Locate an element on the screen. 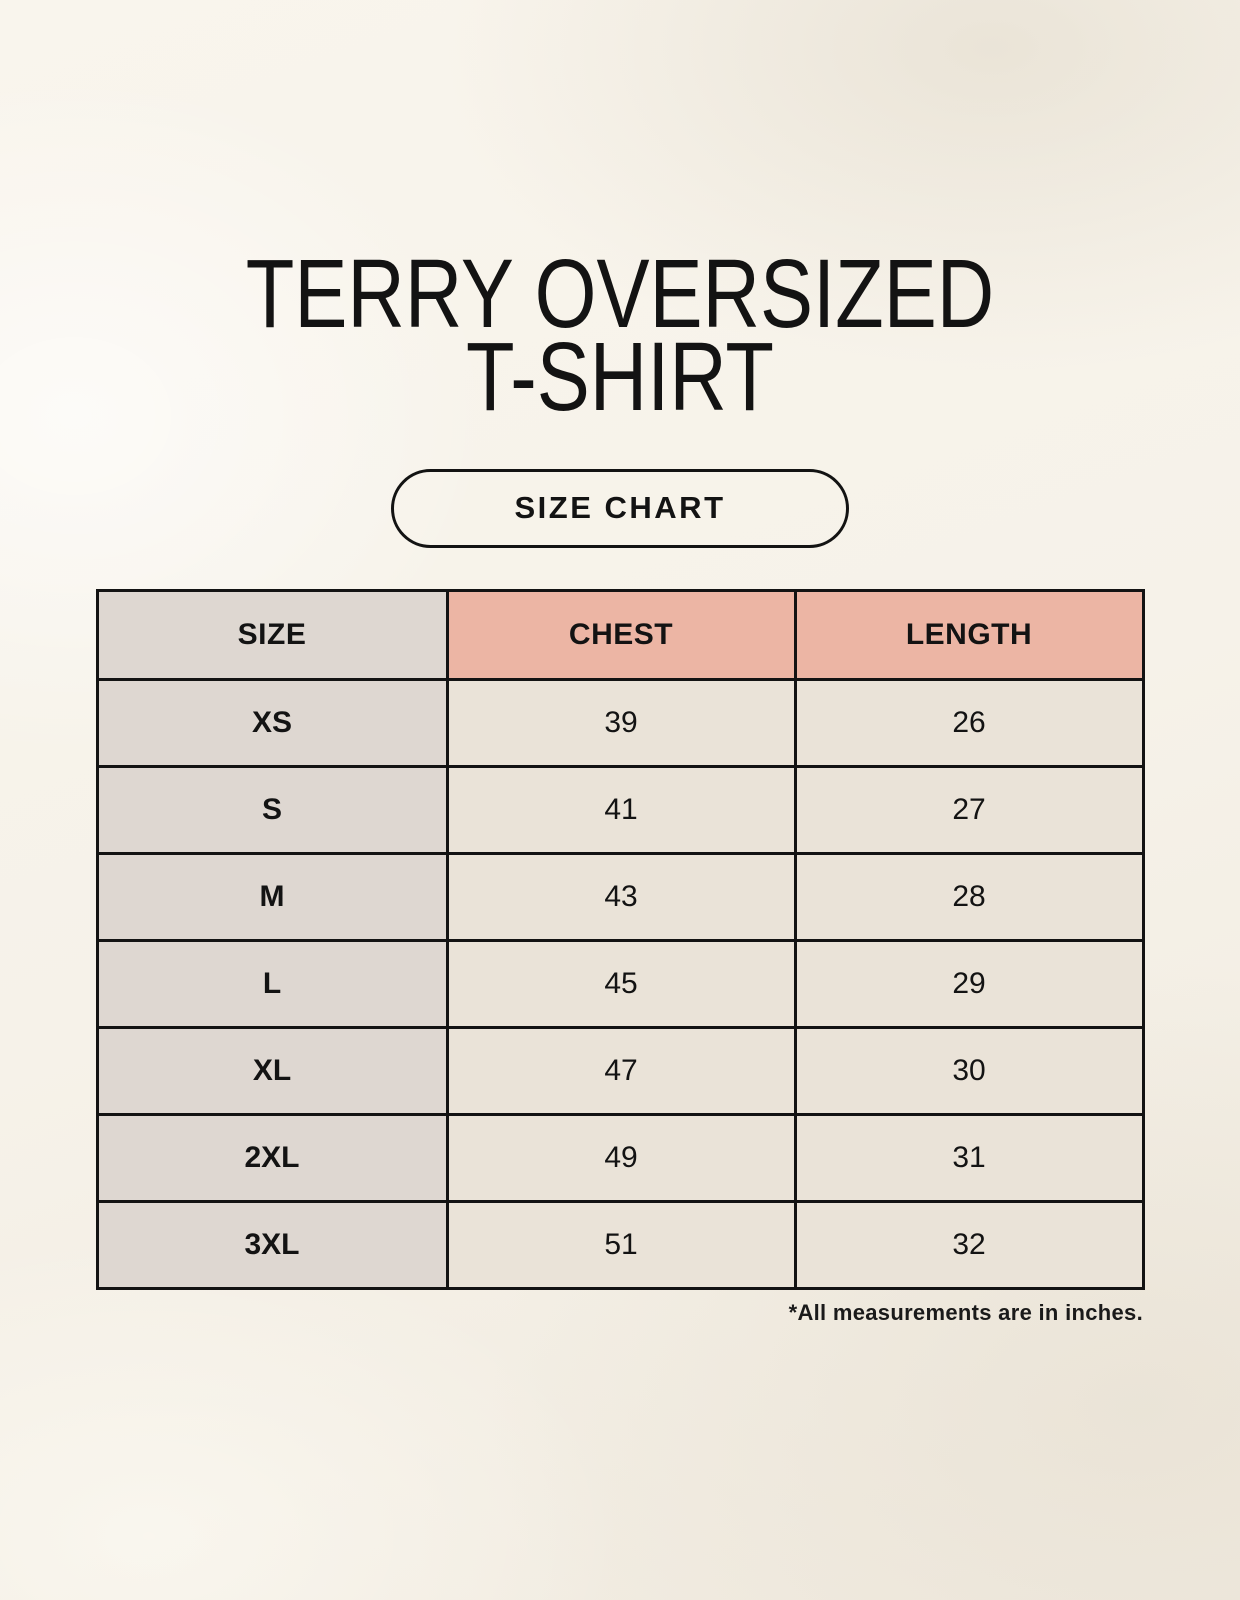 This screenshot has height=1600, width=1240. column-header-chest: CHEST is located at coordinates (621, 634).